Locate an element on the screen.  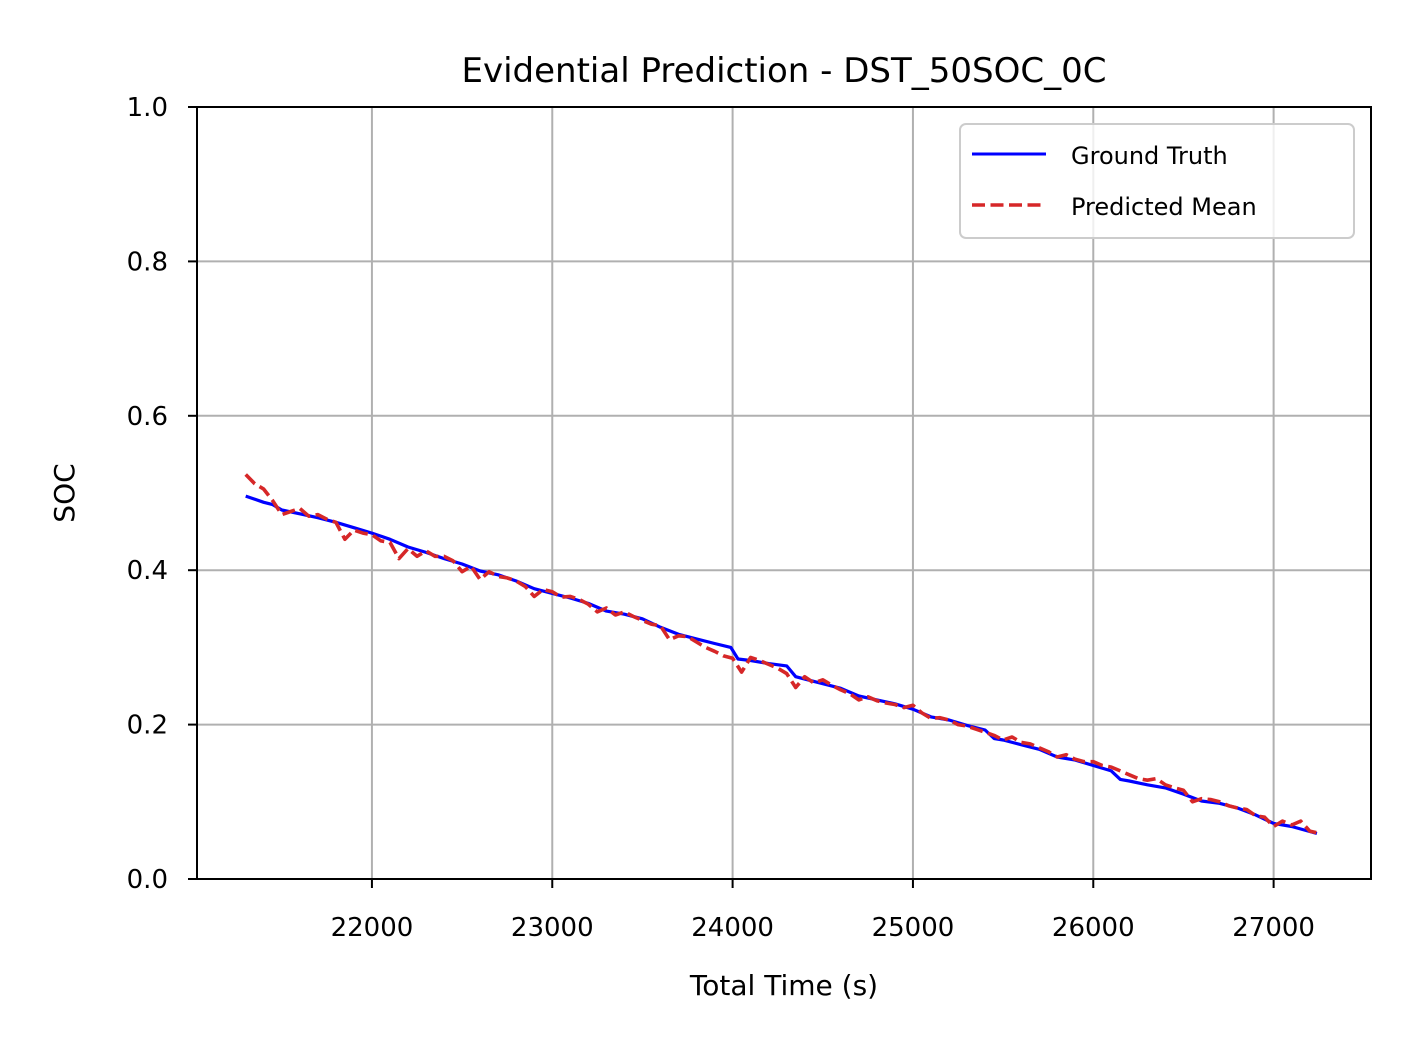
legend-box is located at coordinates (1157, 181).